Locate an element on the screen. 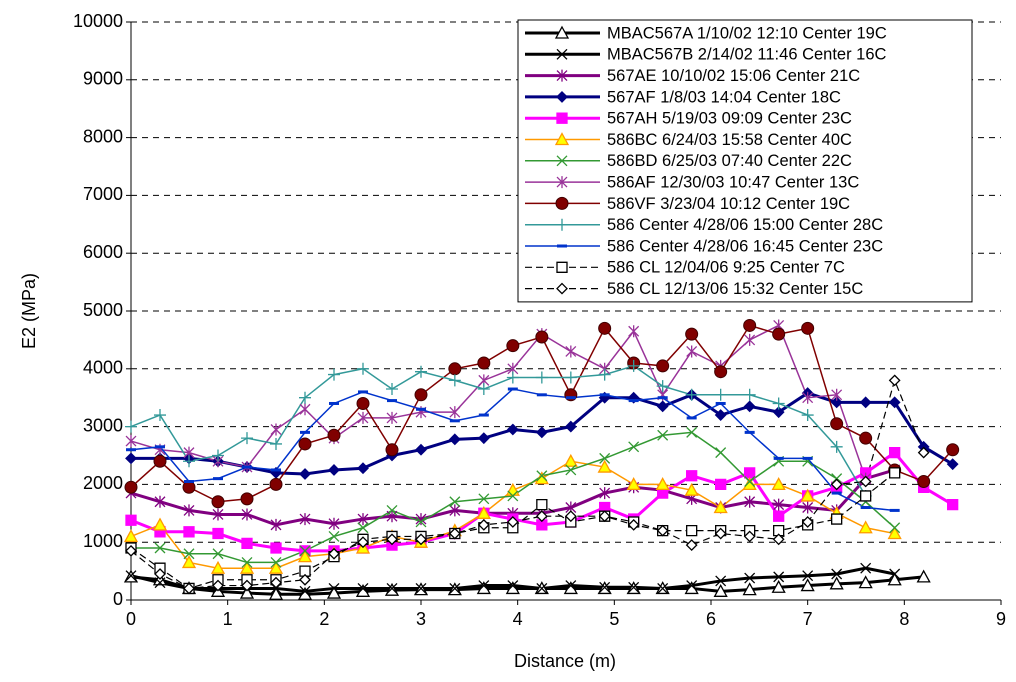 Image resolution: width=1016 pixels, height=682 pixels. y-tick-label: 8000 is located at coordinates (103, 136).